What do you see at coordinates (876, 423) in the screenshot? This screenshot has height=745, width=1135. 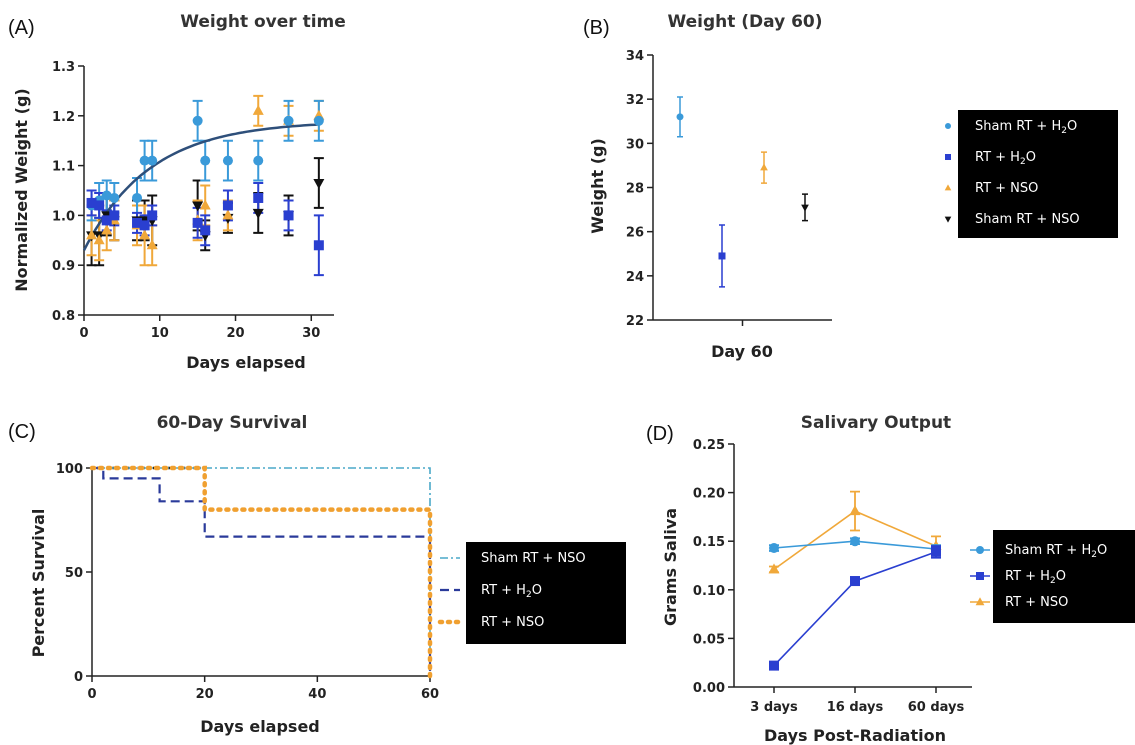 I see `panel-d-title: Salivary Output` at bounding box center [876, 423].